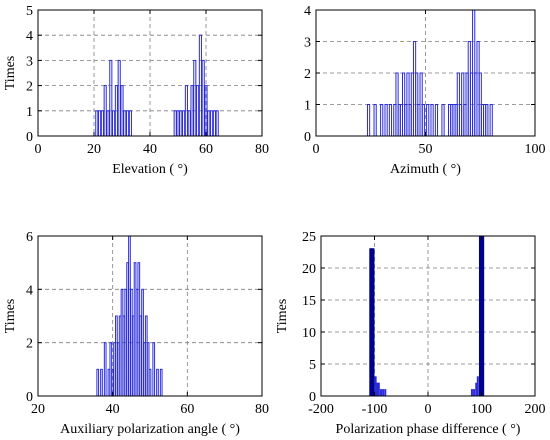  Describe the element at coordinates (10, 316) in the screenshot. I see `aux-angle-y-axis-label: Times` at that location.